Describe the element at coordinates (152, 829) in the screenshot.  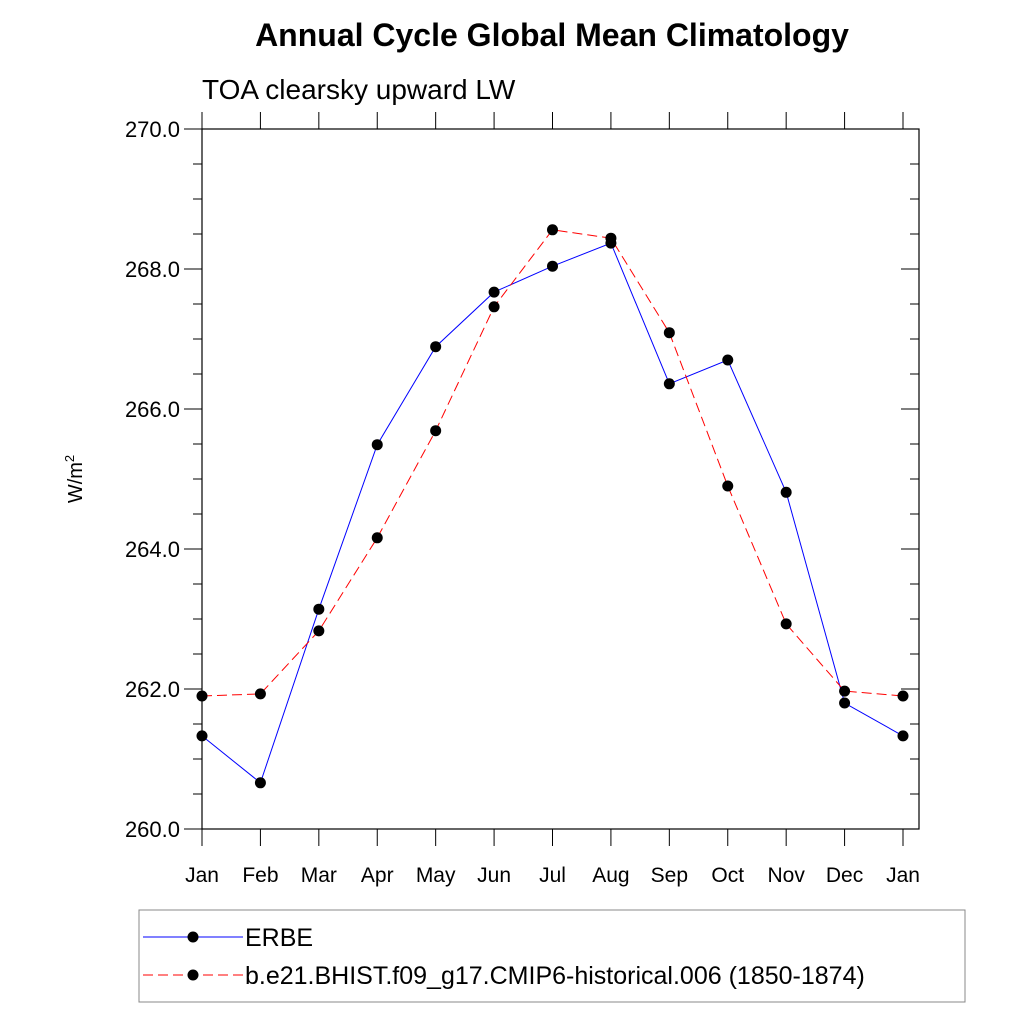
I see `y-tick-label: 260.0` at that location.